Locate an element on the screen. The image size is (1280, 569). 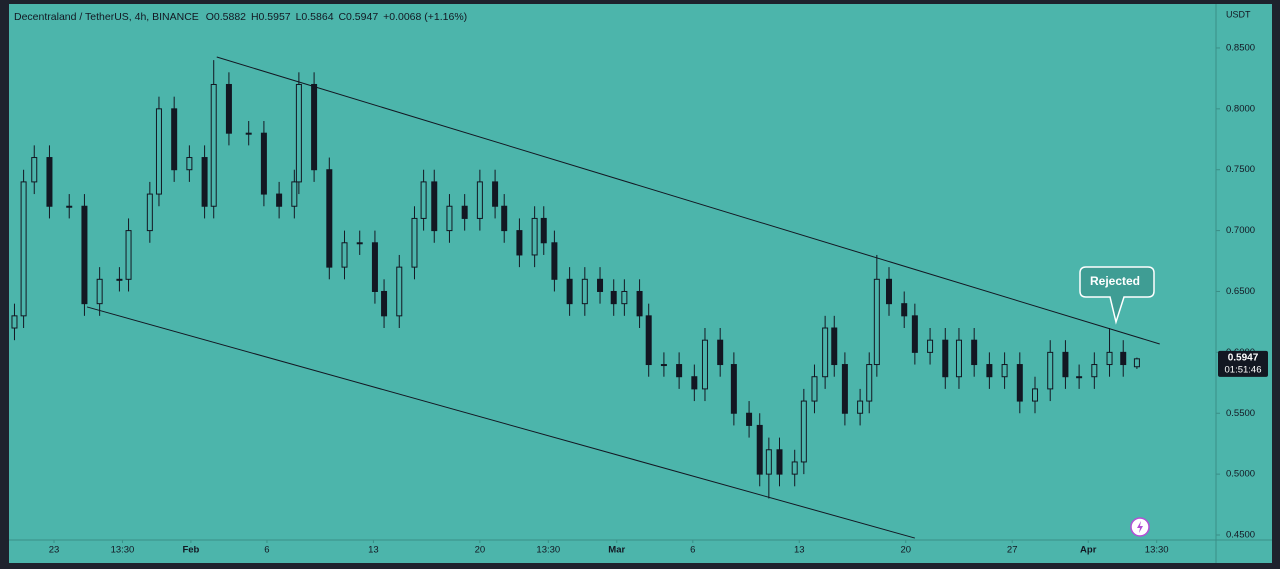
ohlc-close: C0.5947 is located at coordinates (358, 17).